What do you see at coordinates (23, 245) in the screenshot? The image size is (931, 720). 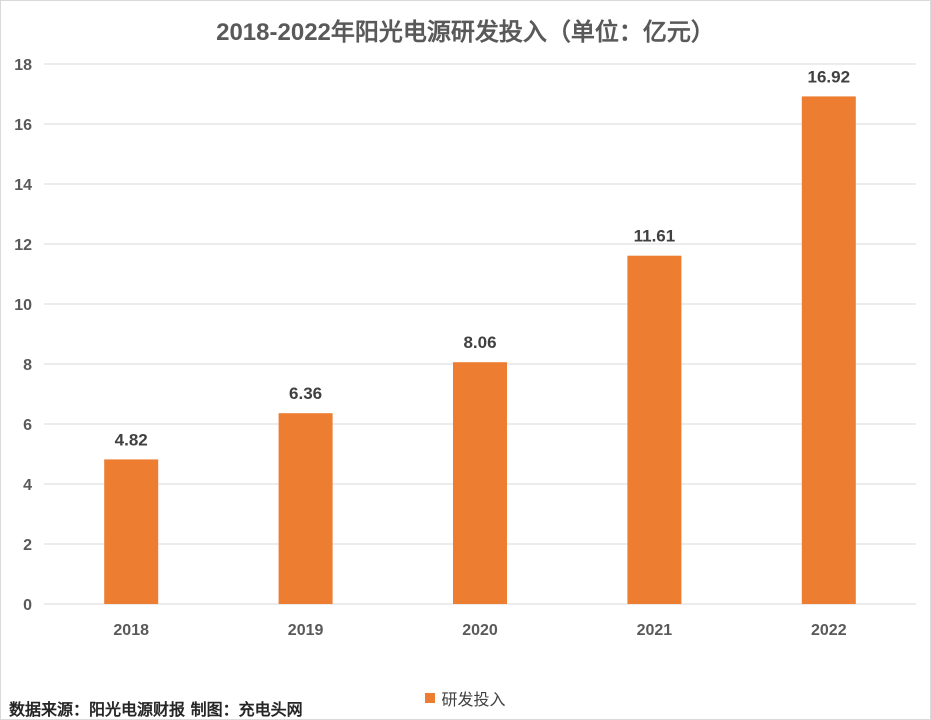 I see `y-tick-label: 12` at bounding box center [23, 245].